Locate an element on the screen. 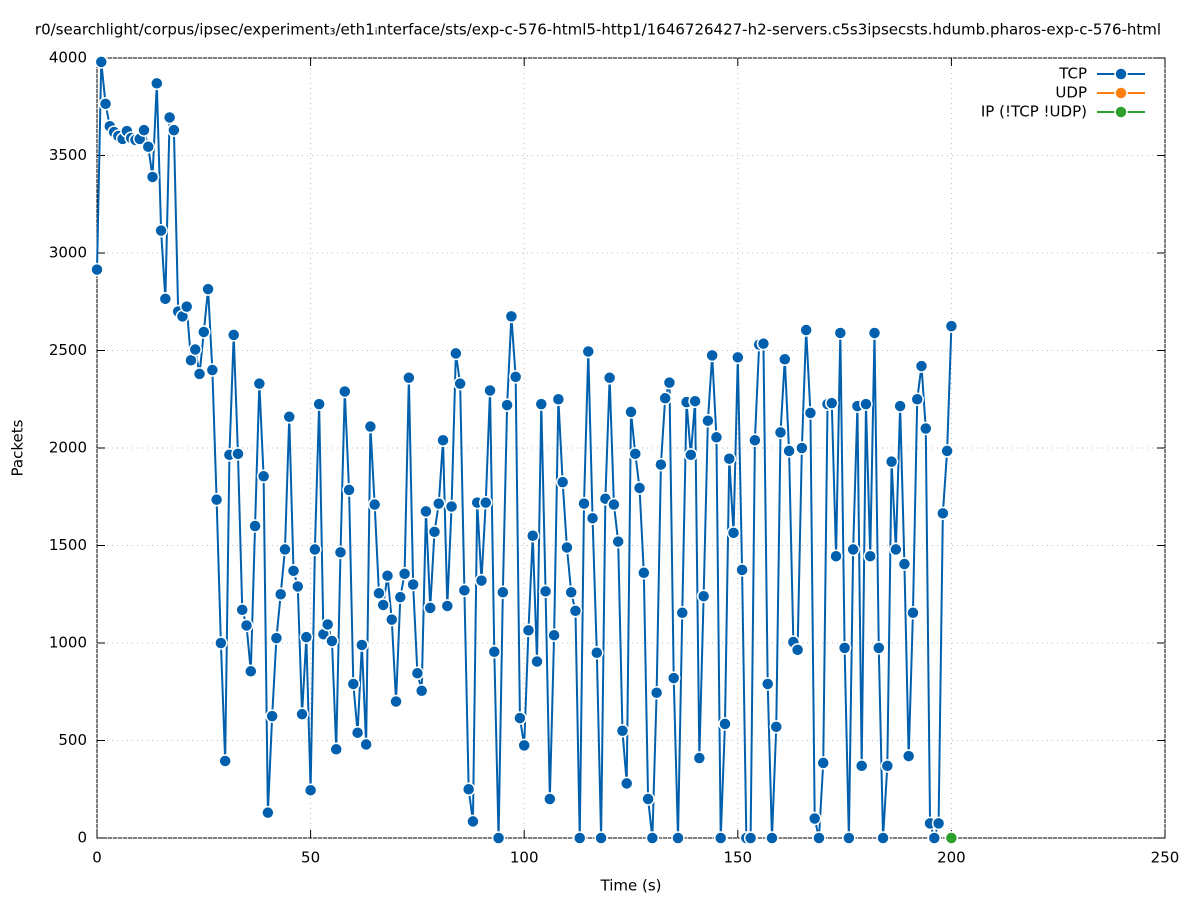  legend-label: TCP is located at coordinates (1072, 74).